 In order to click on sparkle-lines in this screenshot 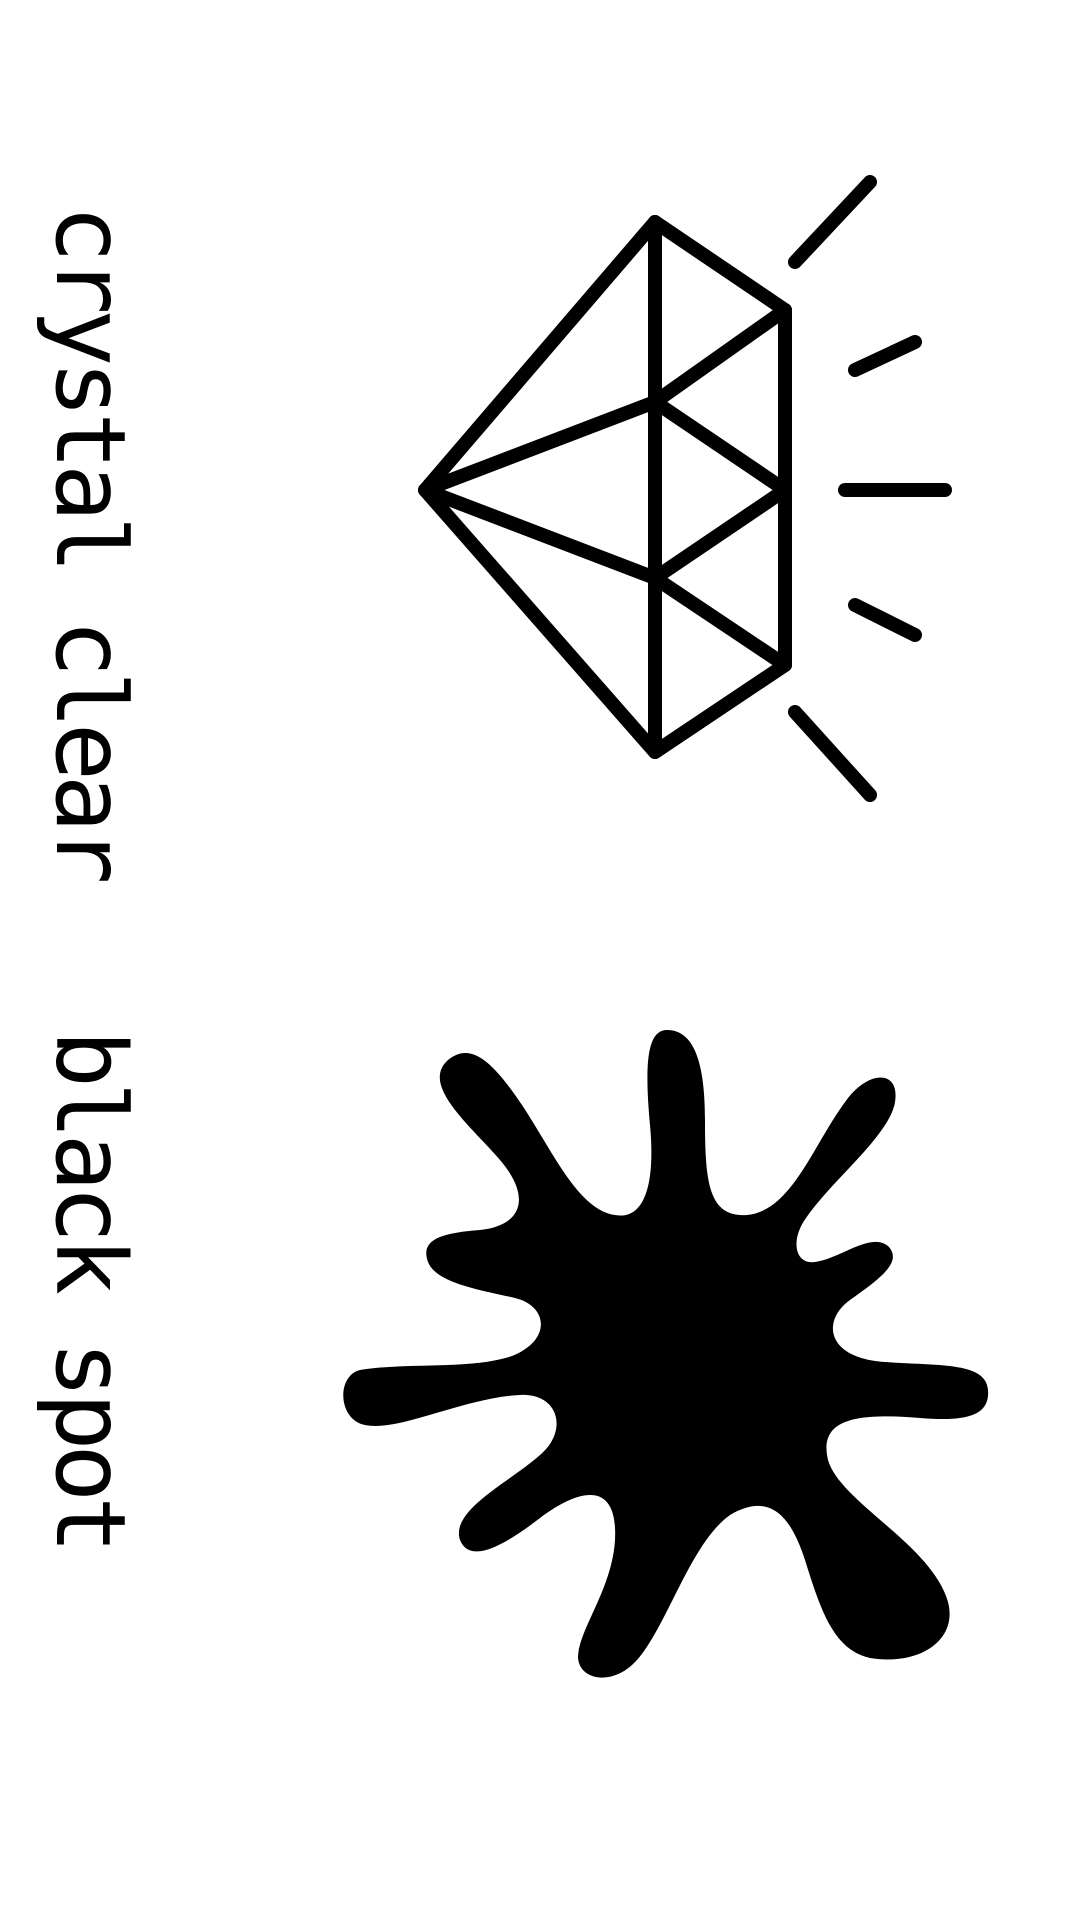, I will do `click(870, 488)`.